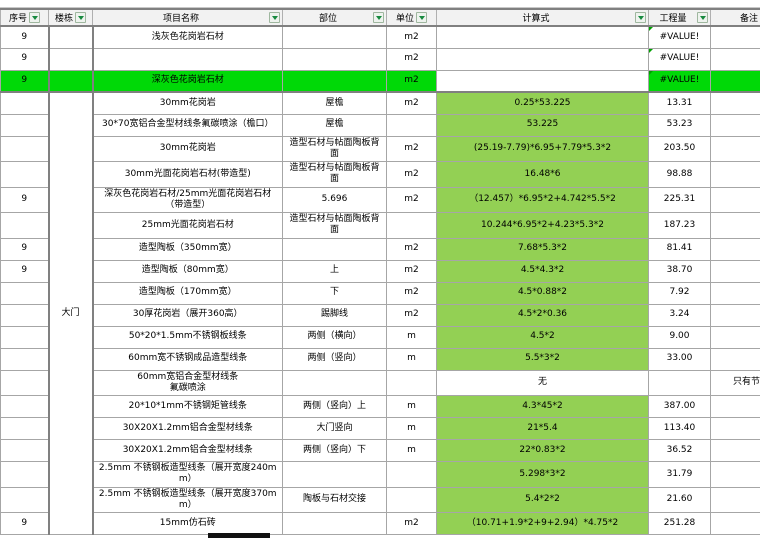 This screenshot has height=540, width=760. Describe the element at coordinates (679, 428) in the screenshot. I see `cell-qty: 113.40` at that location.